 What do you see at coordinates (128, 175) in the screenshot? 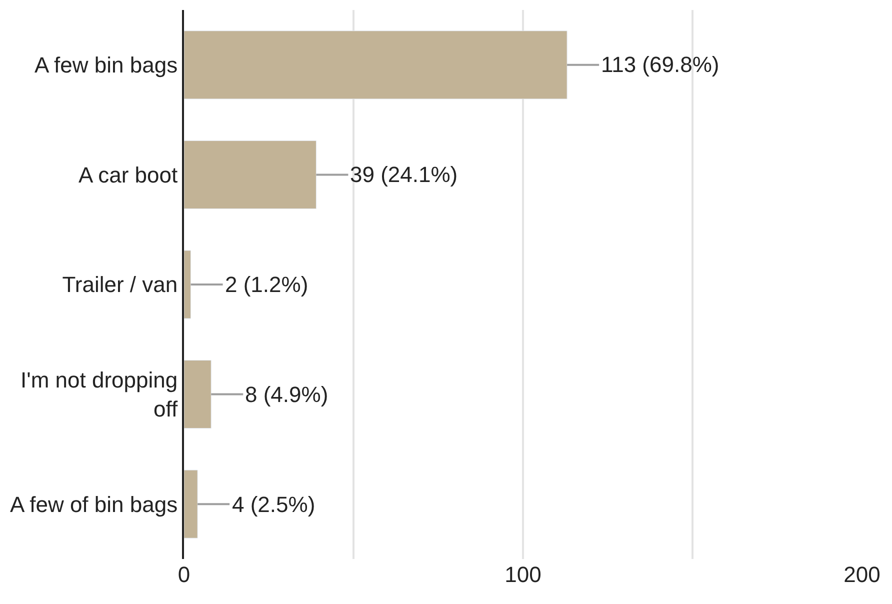
I see `y-tick-label: A car boot` at bounding box center [128, 175].